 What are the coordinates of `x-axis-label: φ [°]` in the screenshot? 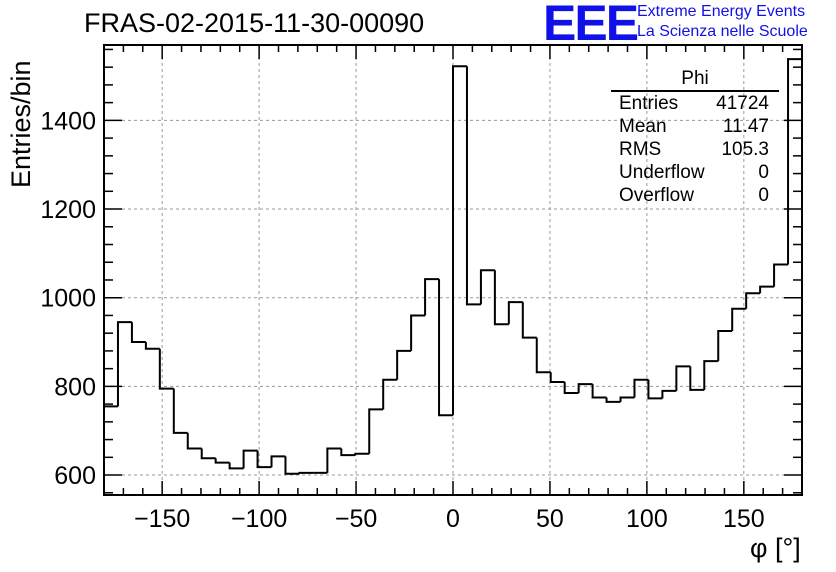 It's located at (775, 548).